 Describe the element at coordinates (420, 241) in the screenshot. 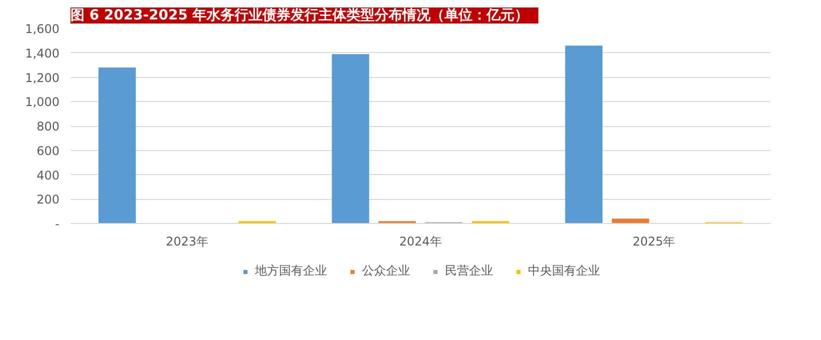

I see `x-tick-label: 2024年` at that location.